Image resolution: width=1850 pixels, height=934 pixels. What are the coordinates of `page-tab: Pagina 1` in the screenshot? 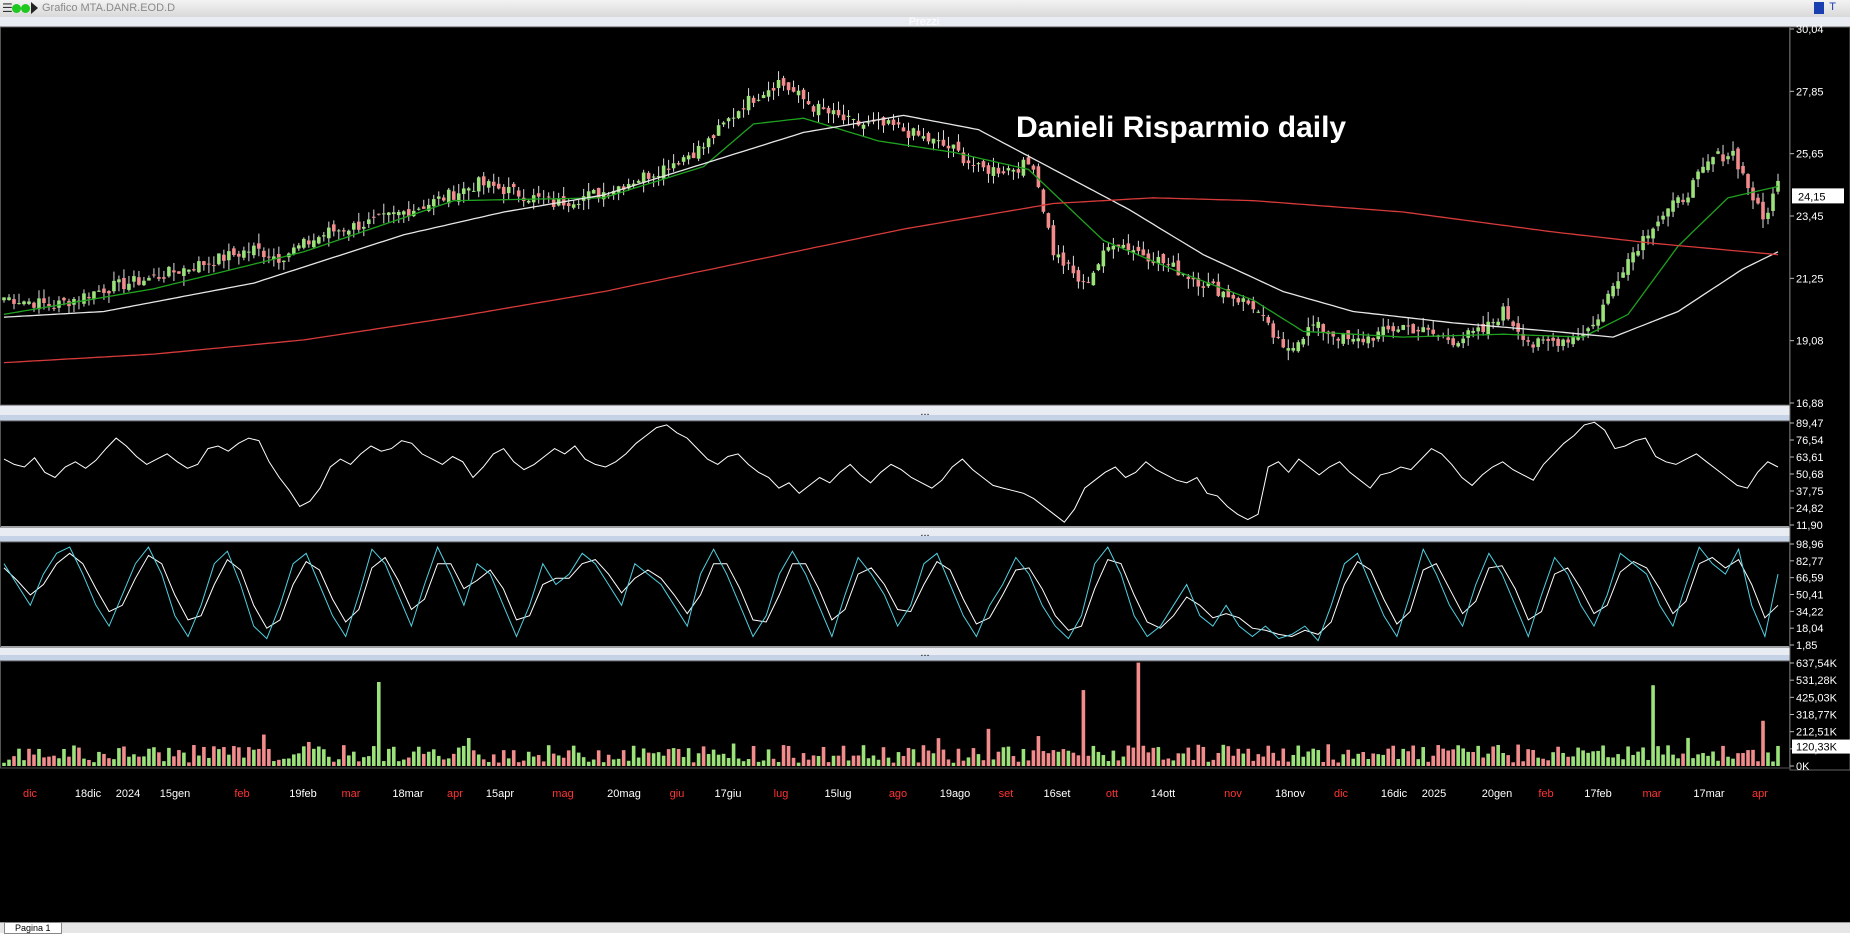 It's located at (33, 928).